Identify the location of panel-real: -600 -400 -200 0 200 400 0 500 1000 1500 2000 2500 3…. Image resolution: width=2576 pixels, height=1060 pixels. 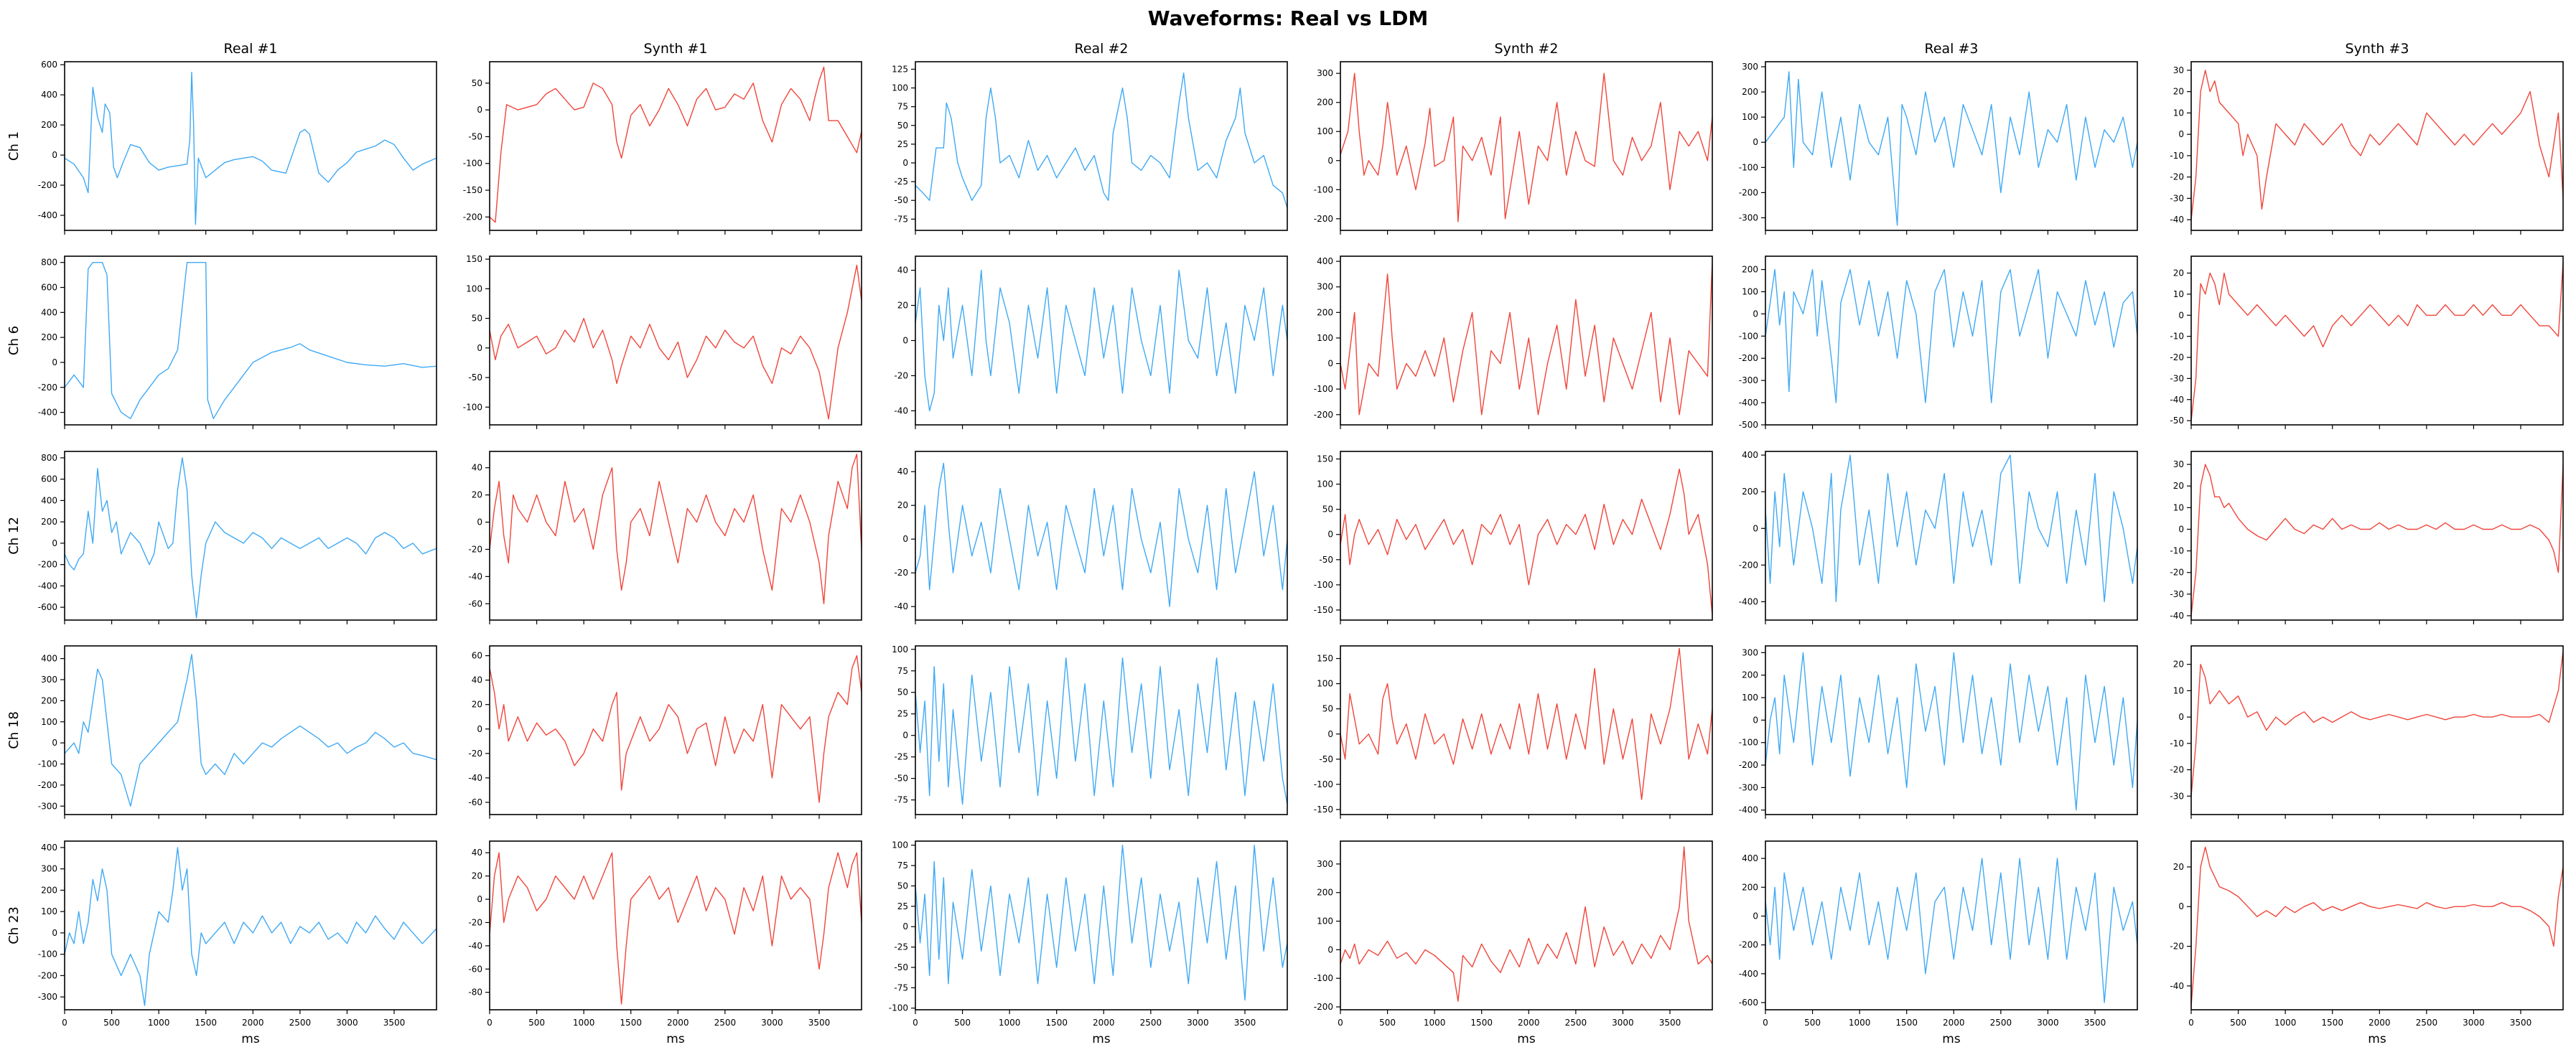
(1938, 943).